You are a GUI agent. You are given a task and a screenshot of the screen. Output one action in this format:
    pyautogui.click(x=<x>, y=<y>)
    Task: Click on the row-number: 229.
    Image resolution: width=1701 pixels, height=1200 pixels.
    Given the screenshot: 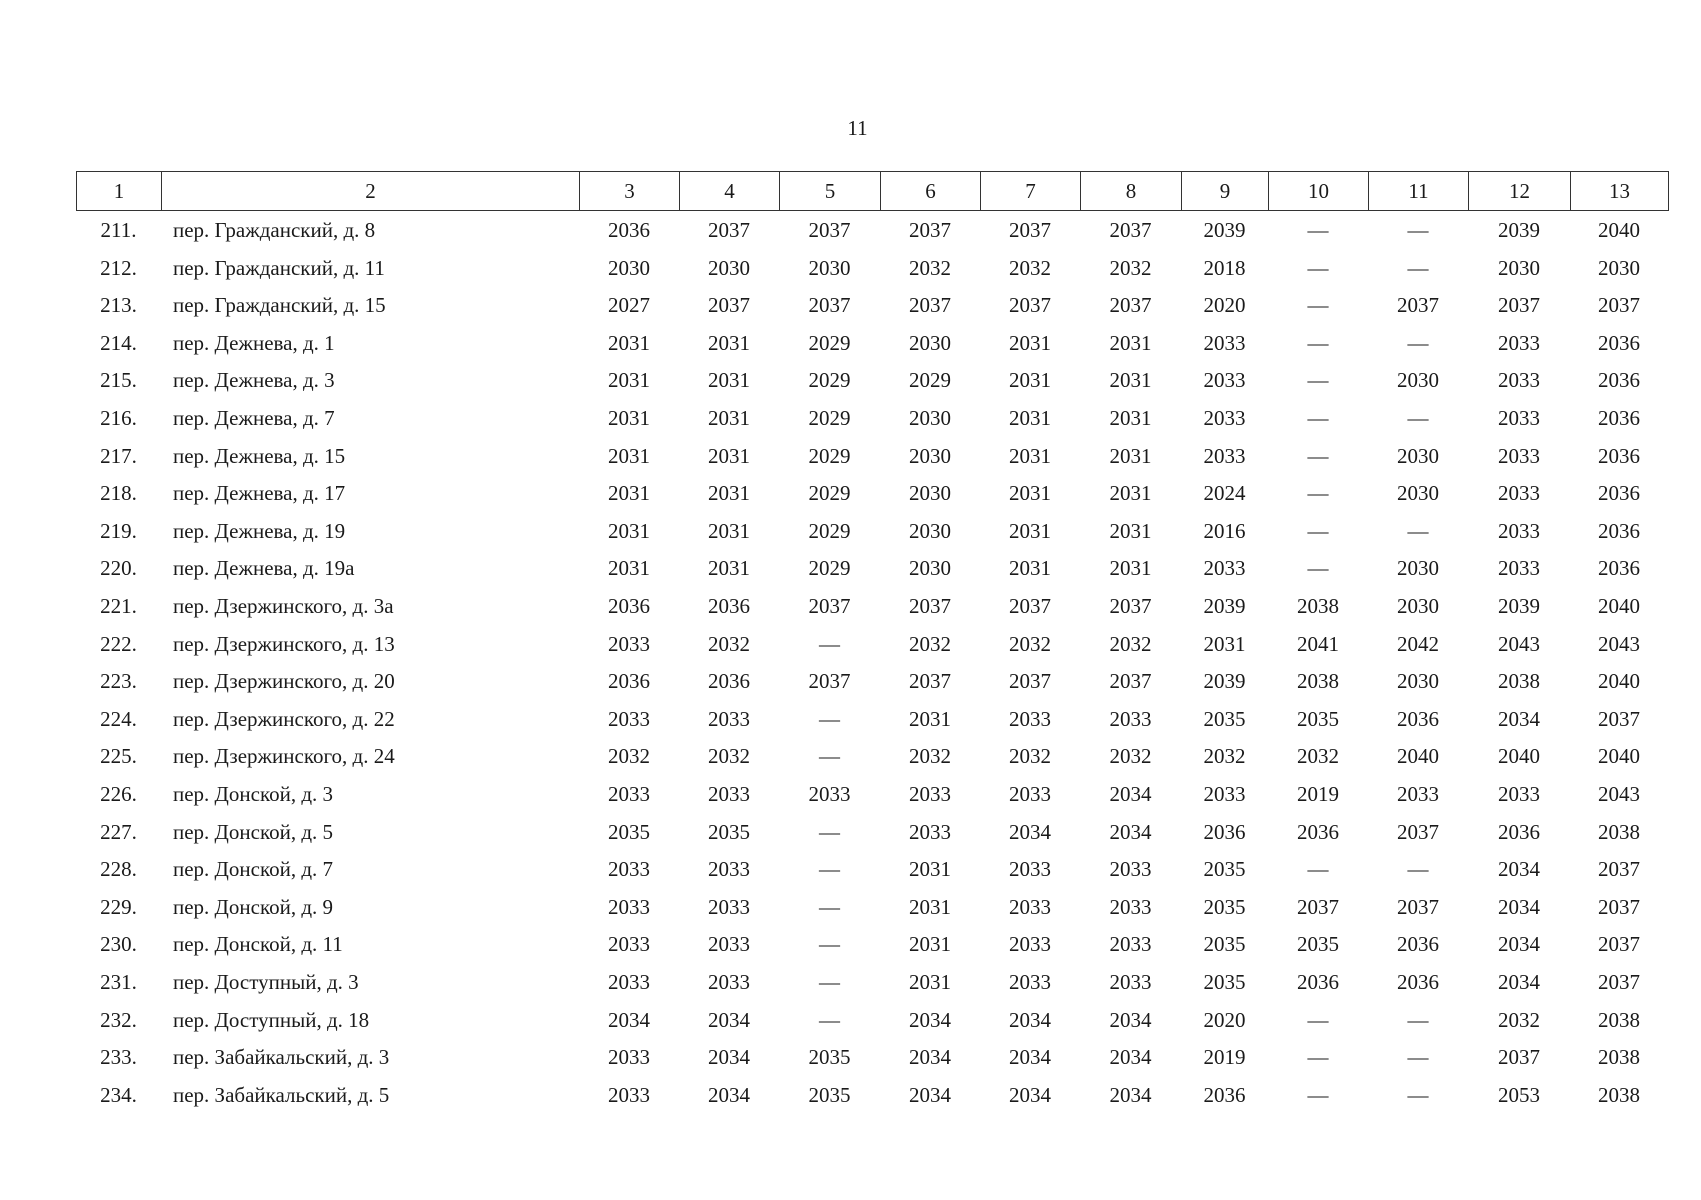 What is the action you would take?
    pyautogui.click(x=118, y=906)
    